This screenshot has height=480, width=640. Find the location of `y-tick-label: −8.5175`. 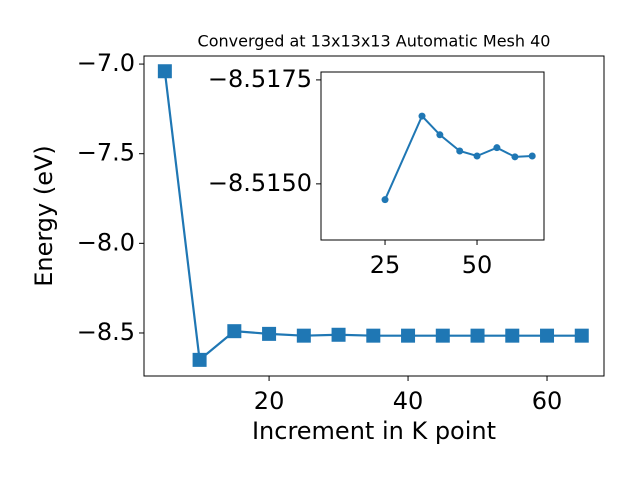

y-tick-label: −8.5175 is located at coordinates (260, 79).